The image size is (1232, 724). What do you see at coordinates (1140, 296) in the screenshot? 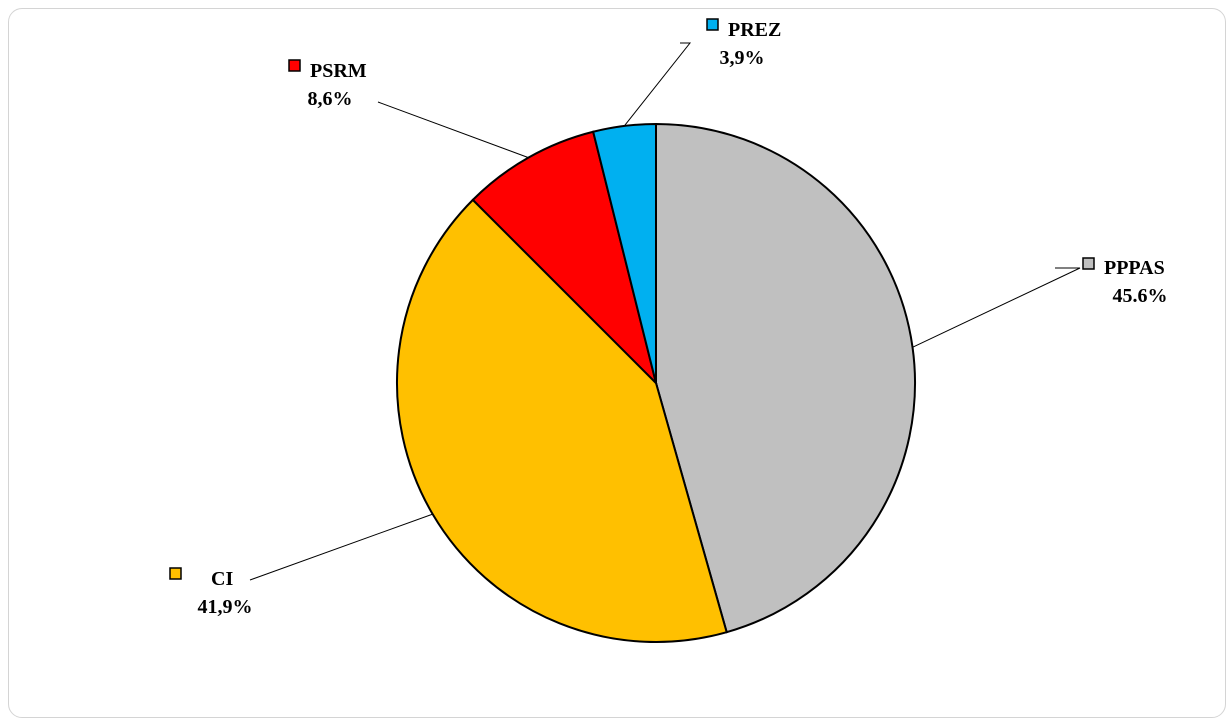
I see `slice-value-pppas: 45.6%` at bounding box center [1140, 296].